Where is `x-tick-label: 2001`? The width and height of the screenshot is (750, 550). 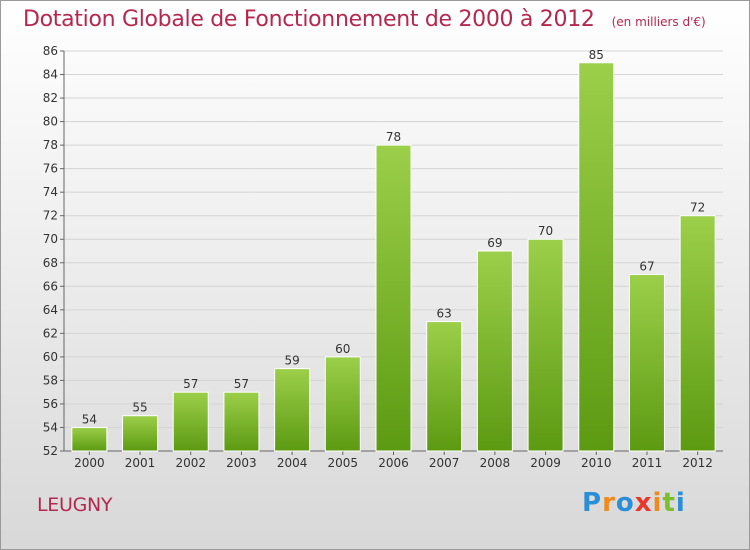
x-tick-label: 2001 is located at coordinates (140, 463).